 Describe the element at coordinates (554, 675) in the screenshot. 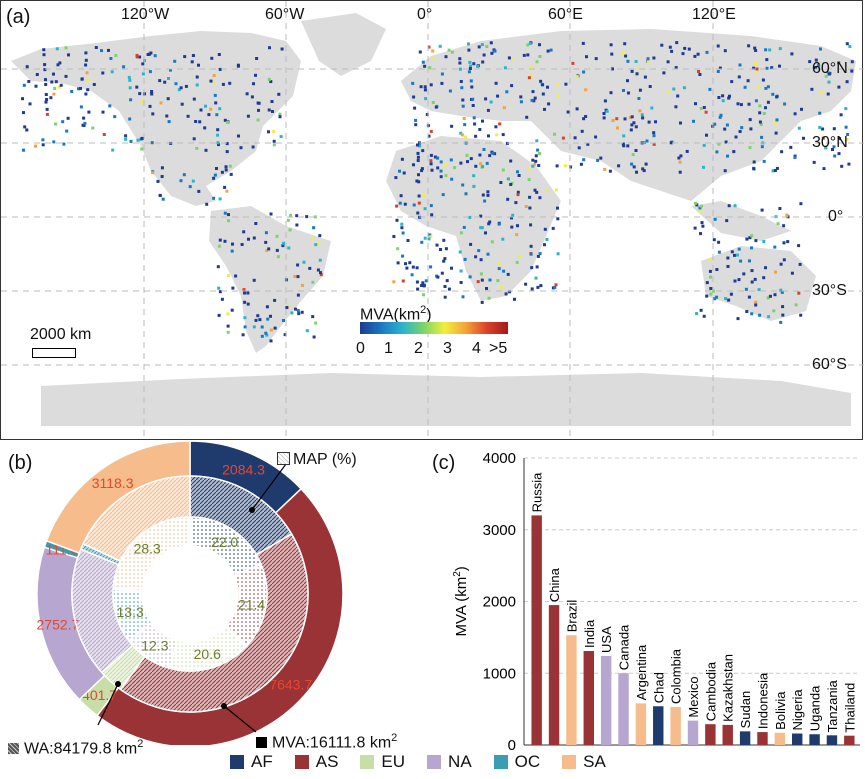

I see `bar-china` at that location.